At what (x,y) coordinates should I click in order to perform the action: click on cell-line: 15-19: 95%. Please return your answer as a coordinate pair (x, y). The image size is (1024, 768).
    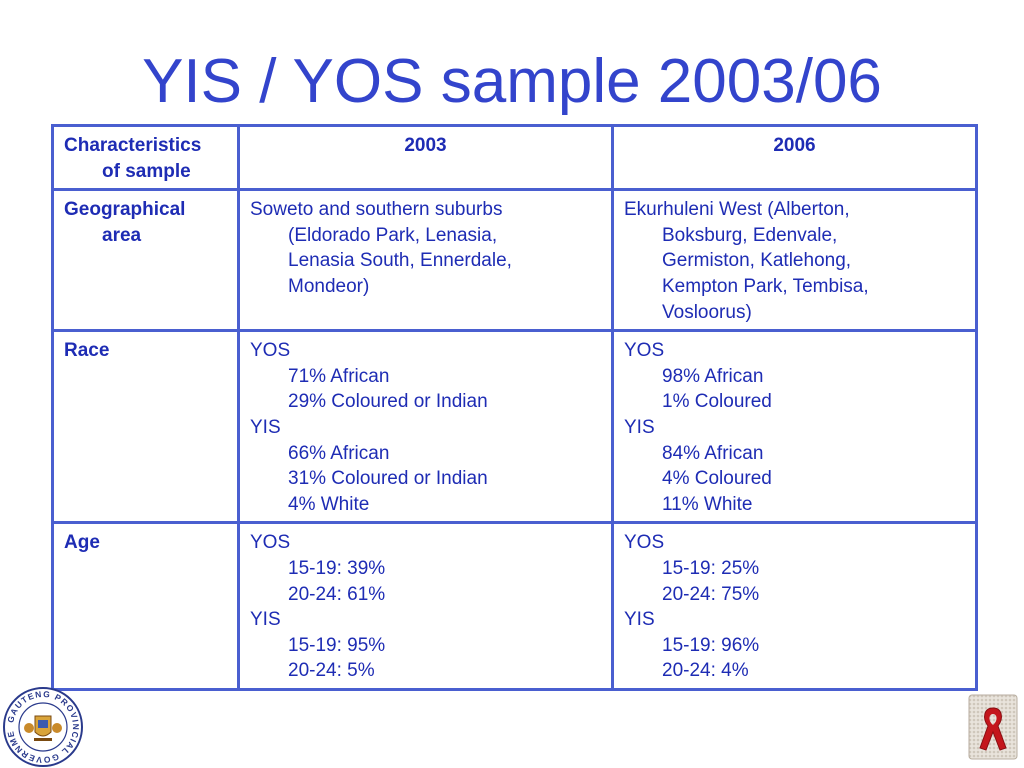
    Looking at the image, I should click on (337, 645).